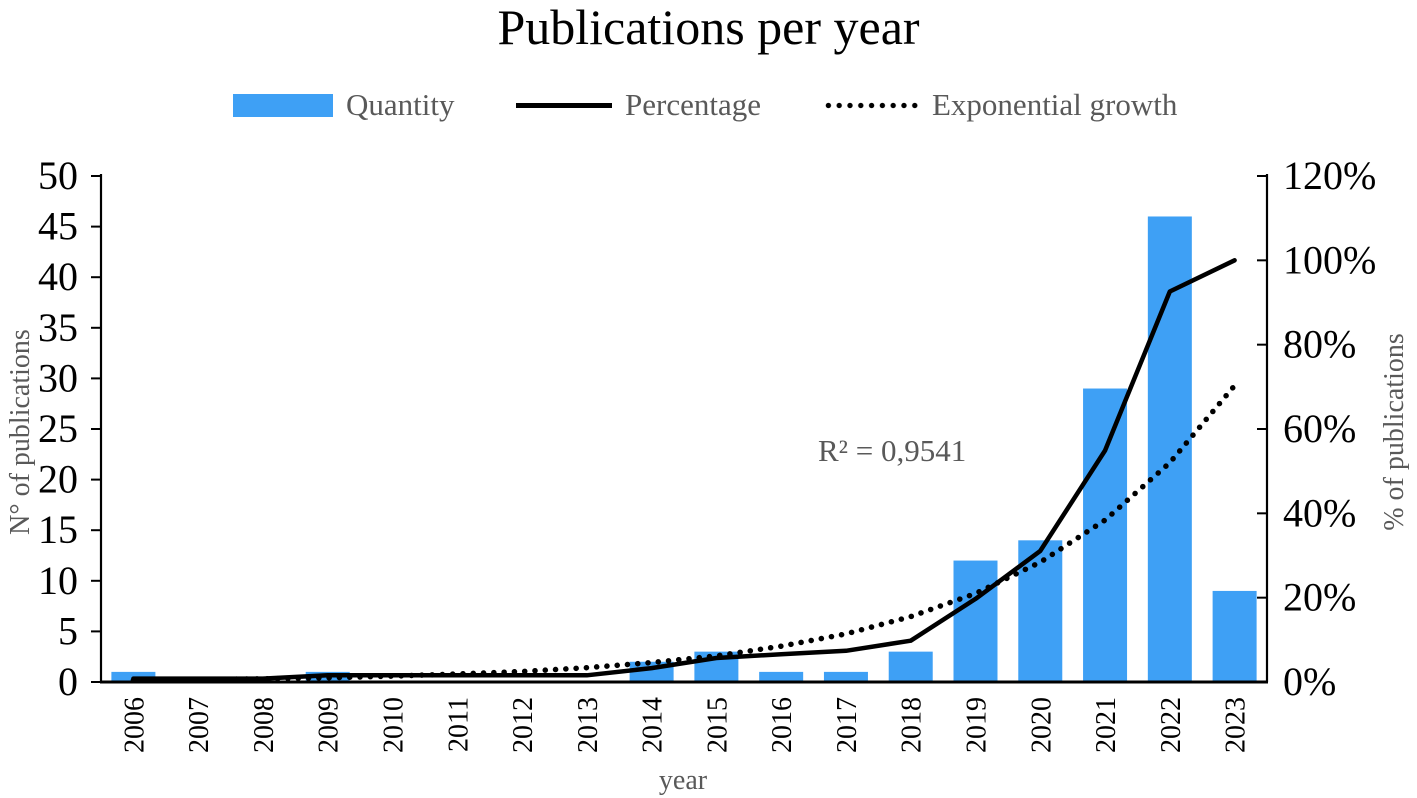 Image resolution: width=1417 pixels, height=798 pixels. Describe the element at coordinates (1394, 432) in the screenshot. I see `right-axis-title: % of publications` at that location.